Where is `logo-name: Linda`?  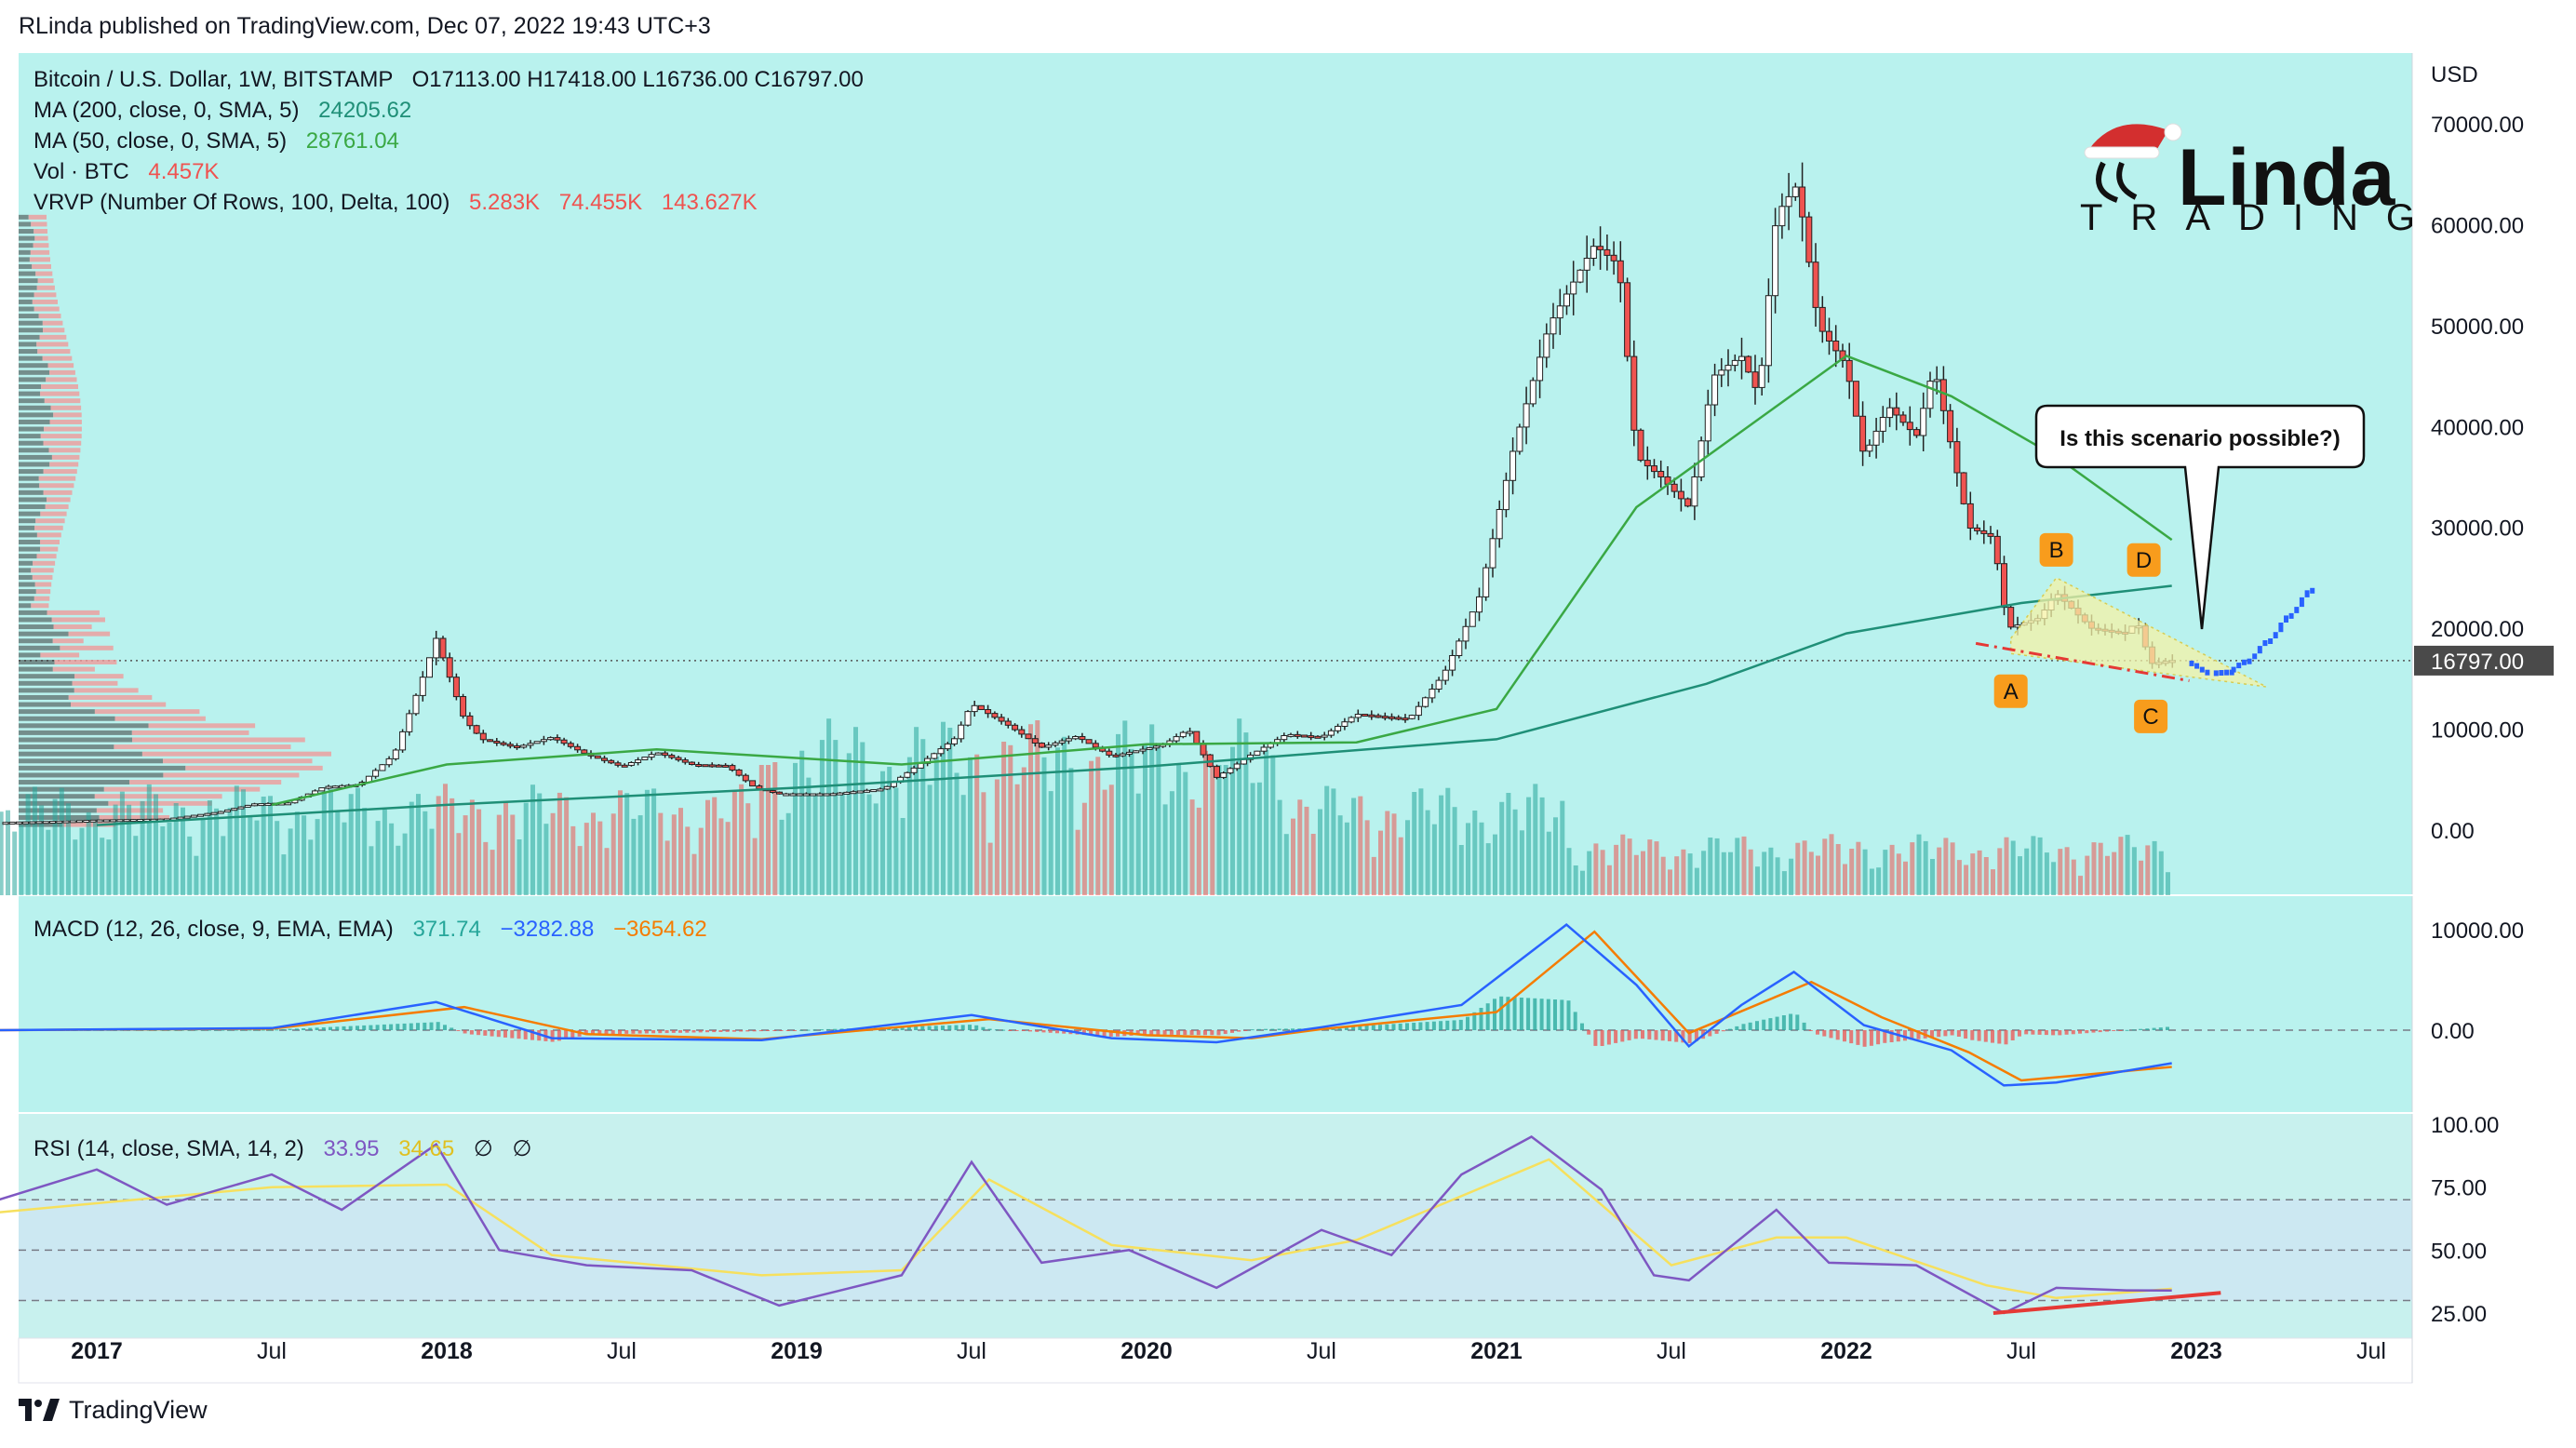
logo-name: Linda is located at coordinates (2287, 178).